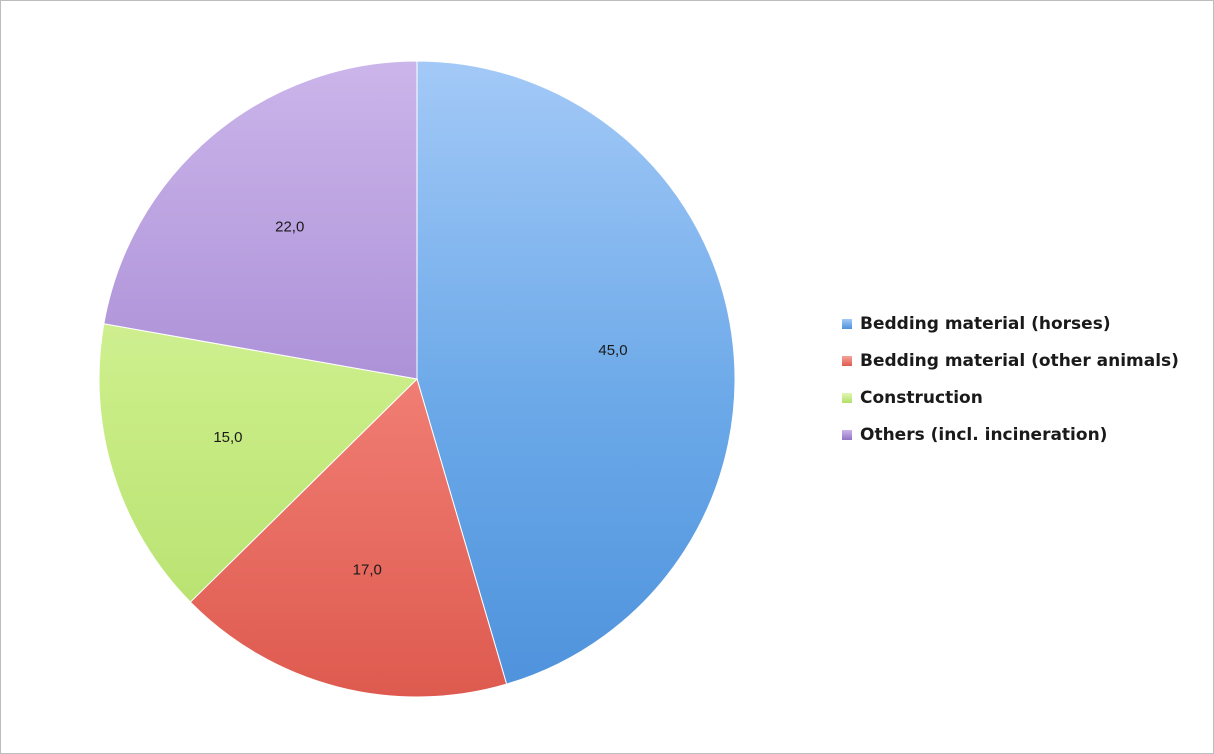 This screenshot has width=1214, height=754. Describe the element at coordinates (227, 437) in the screenshot. I see `slice-value-label-construction: 15,0` at that location.